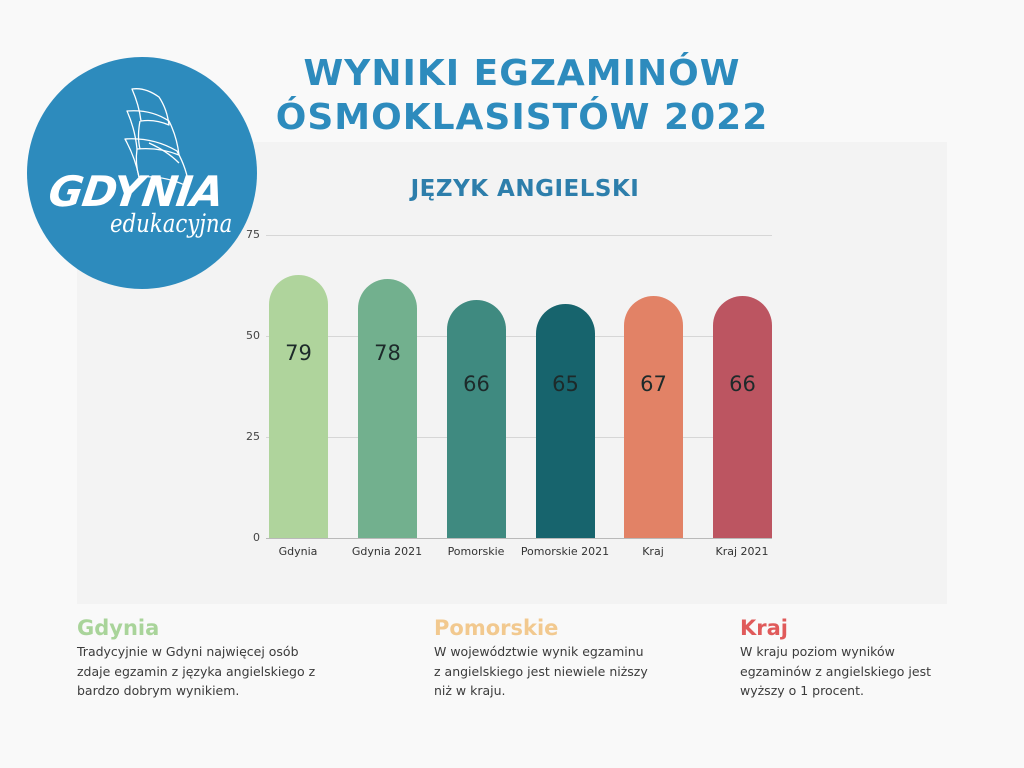 The height and width of the screenshot is (768, 1024). What do you see at coordinates (835, 671) in the screenshot?
I see `note-text-line: egzaminów z angielskiego jest` at bounding box center [835, 671].